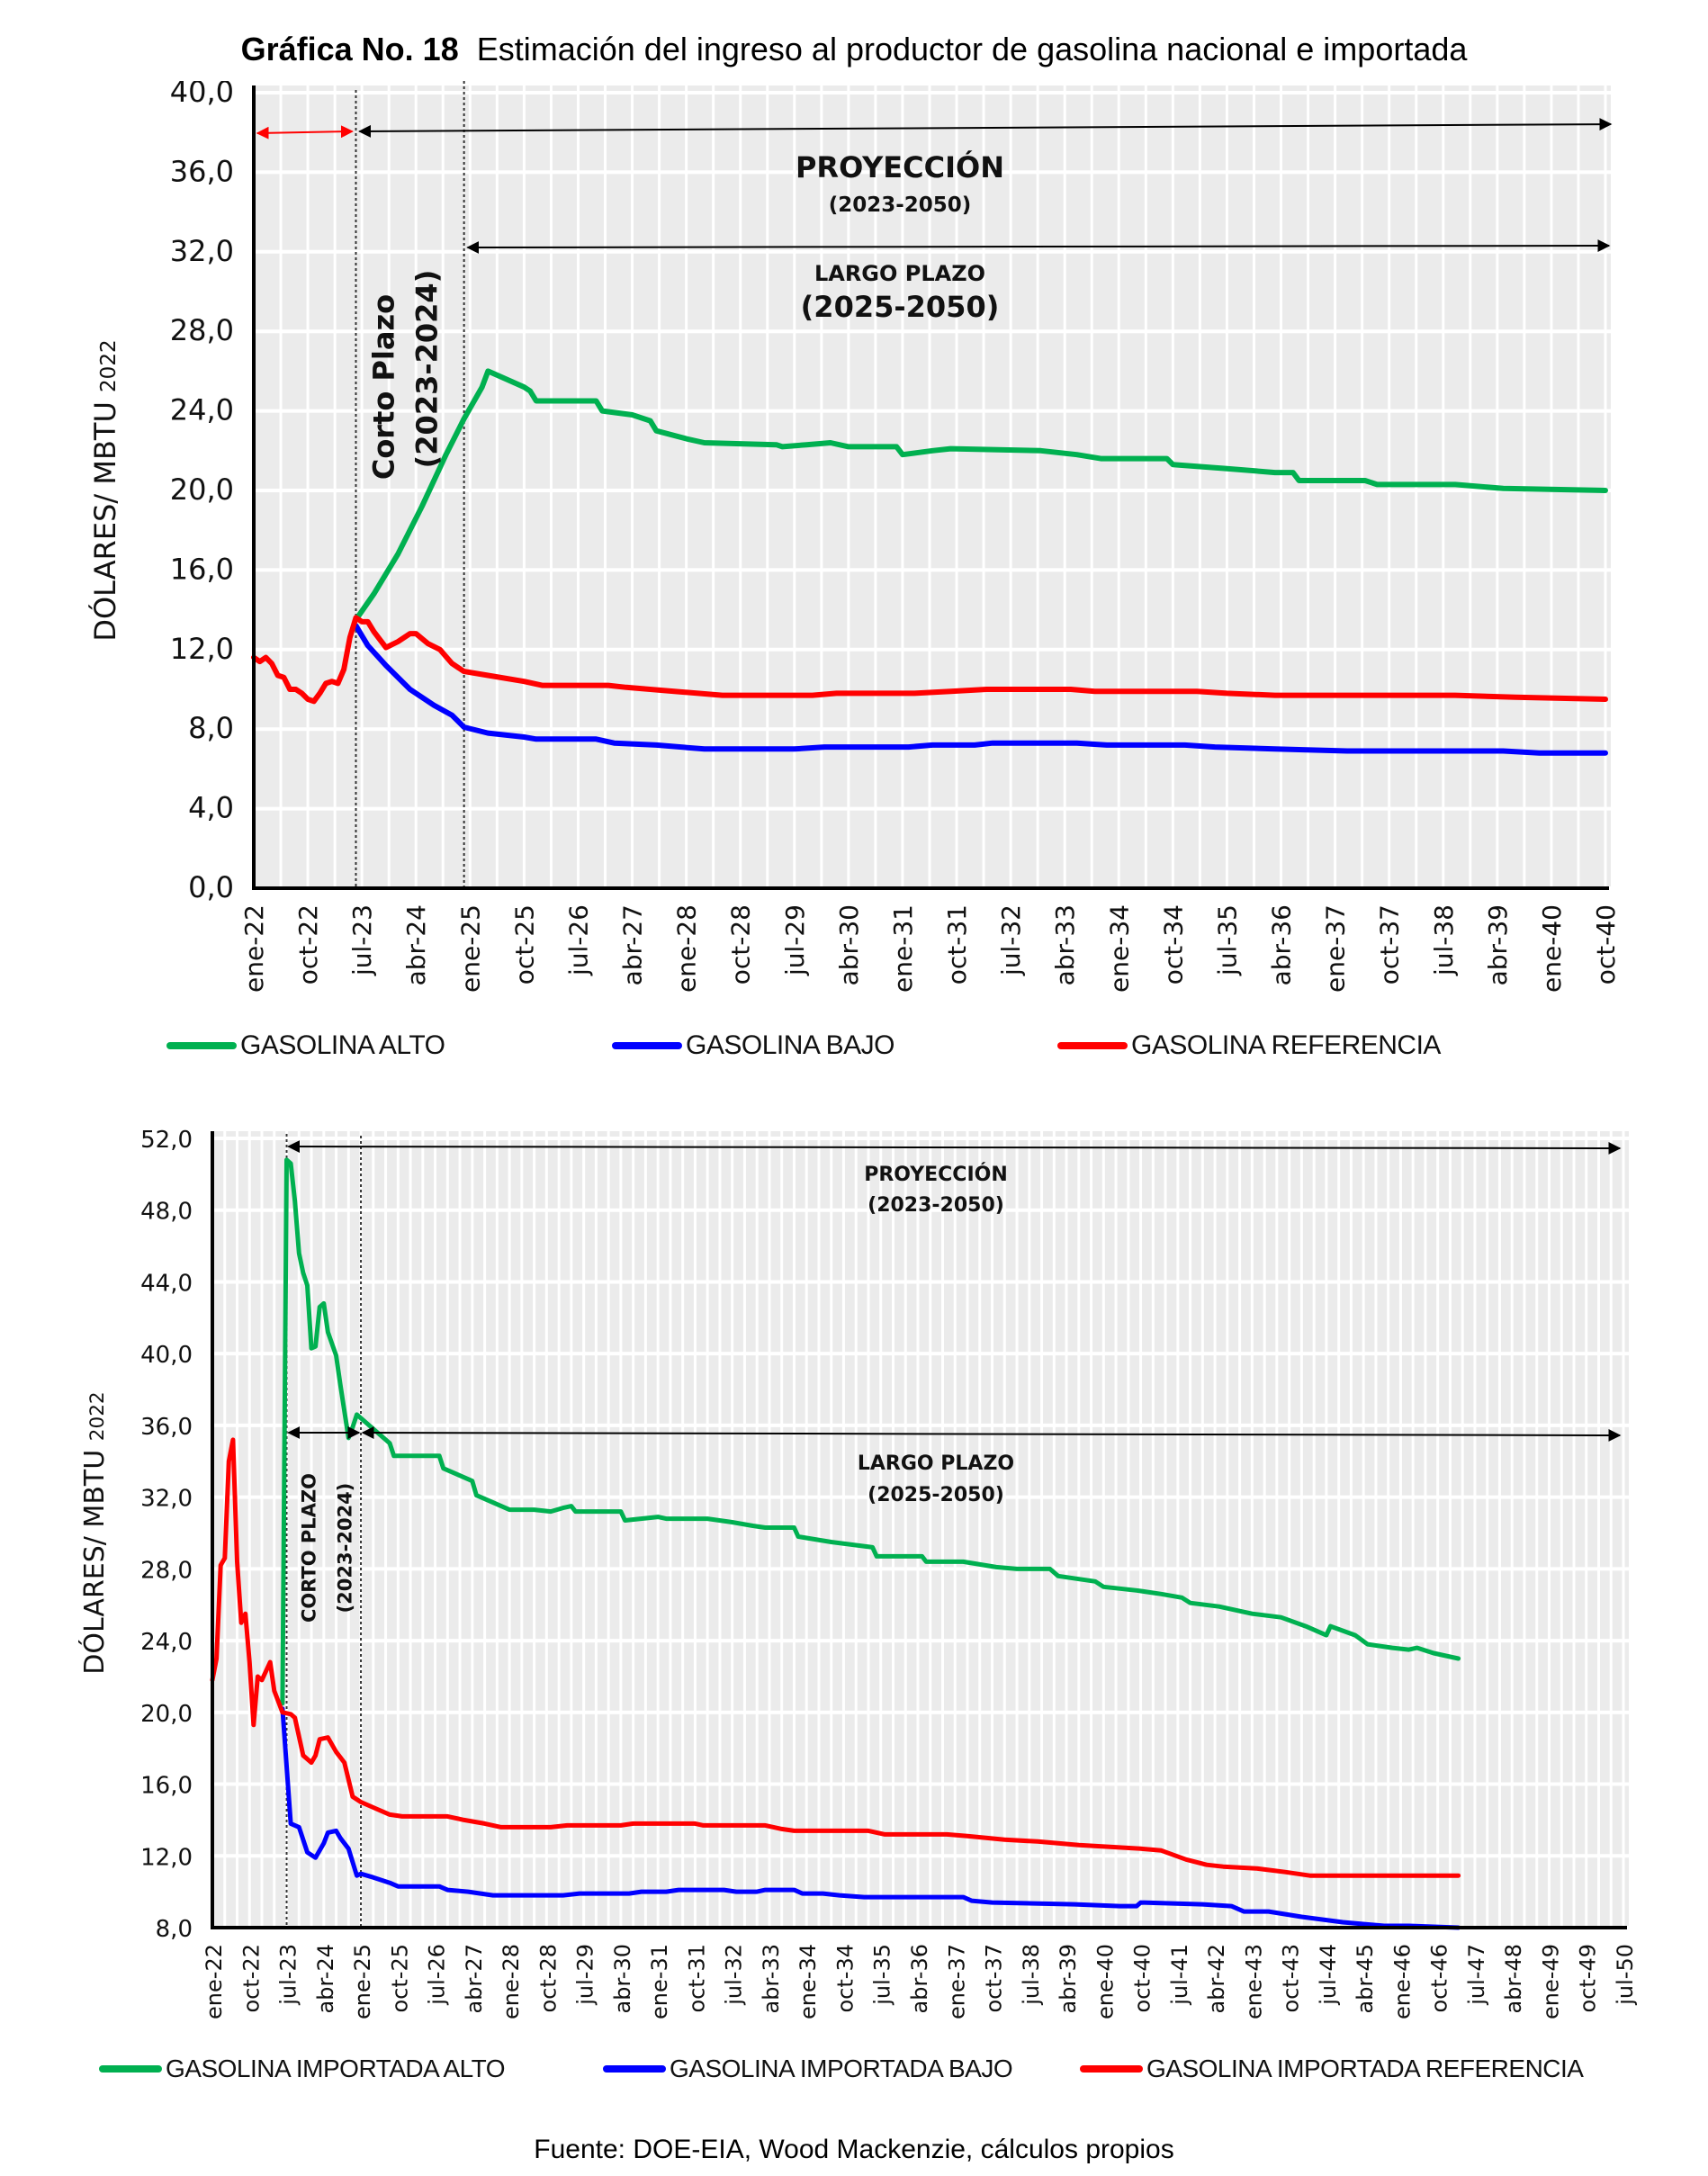 The height and width of the screenshot is (2176, 1708). Describe the element at coordinates (980, 690) in the screenshot. I see `series-line-gasolina-bajo` at that location.